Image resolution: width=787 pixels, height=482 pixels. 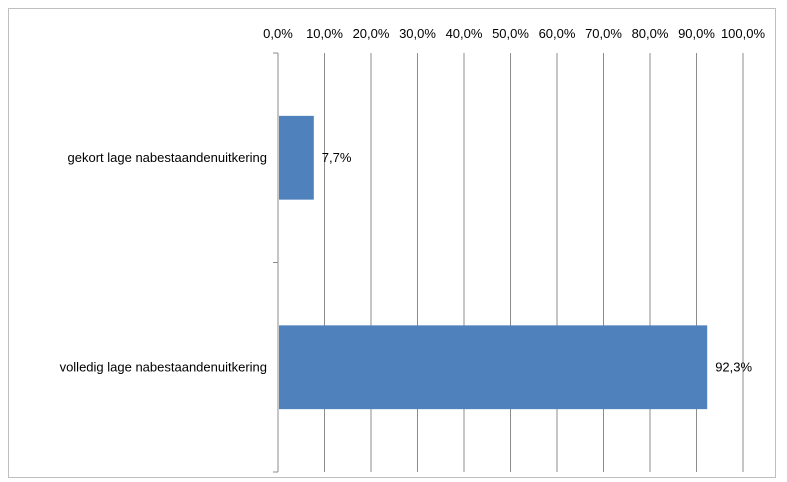 I want to click on x-tick-label: 90,0%, so click(x=696, y=33).